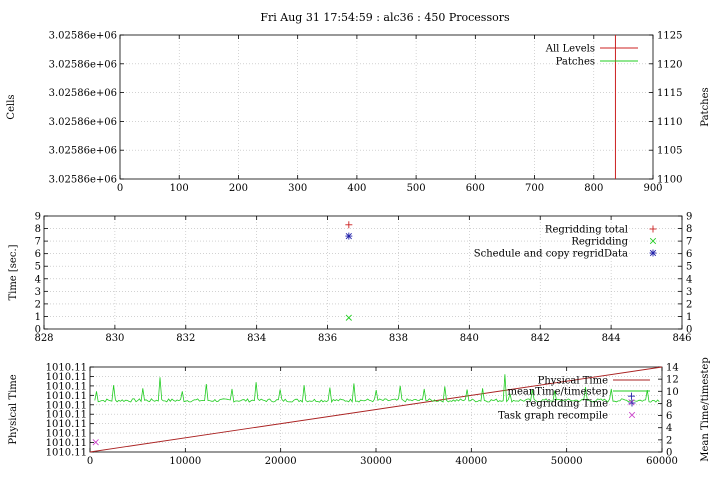 Image resolution: width=720 pixels, height=504 pixels. I want to click on bottom-y2tick-label: 2, so click(669, 440).